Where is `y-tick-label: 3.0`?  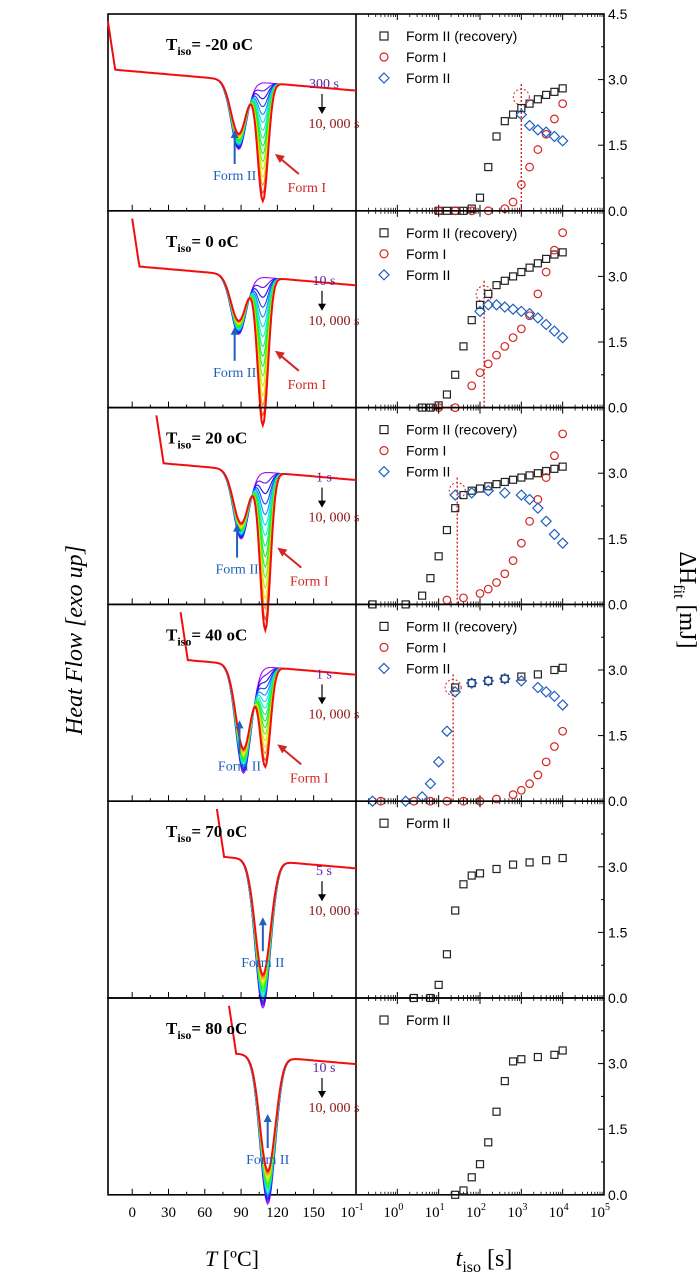 y-tick-label: 3.0 is located at coordinates (618, 473).